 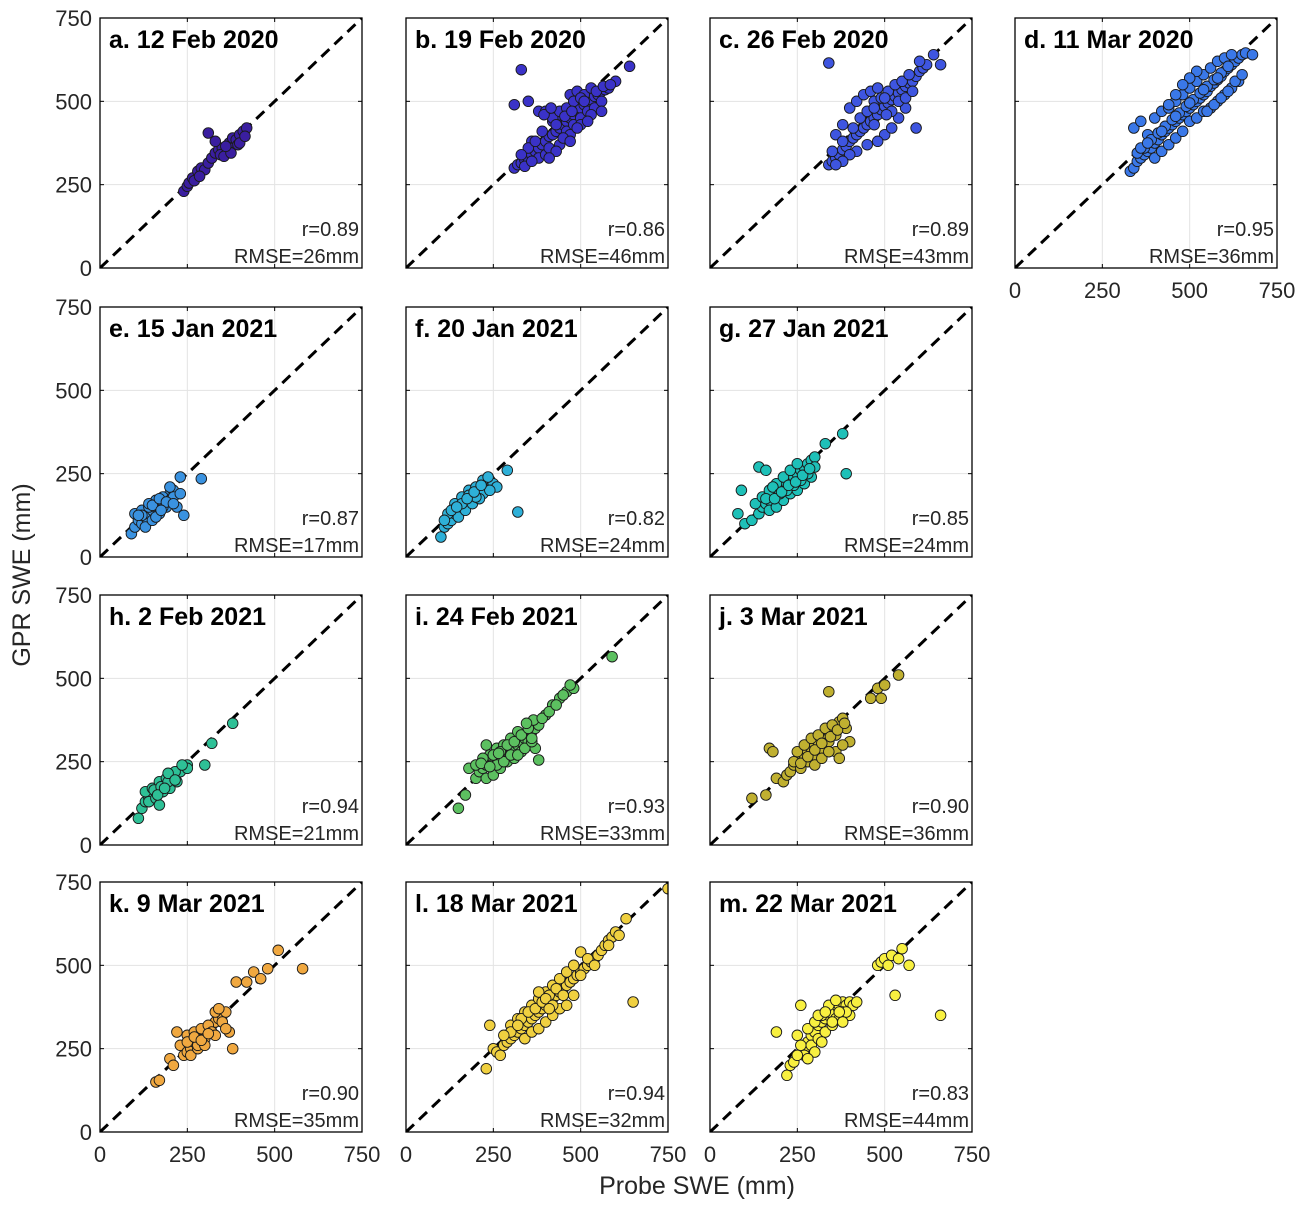 What do you see at coordinates (602, 1121) in the screenshot?
I see `rmse-label: RMSE=32mm` at bounding box center [602, 1121].